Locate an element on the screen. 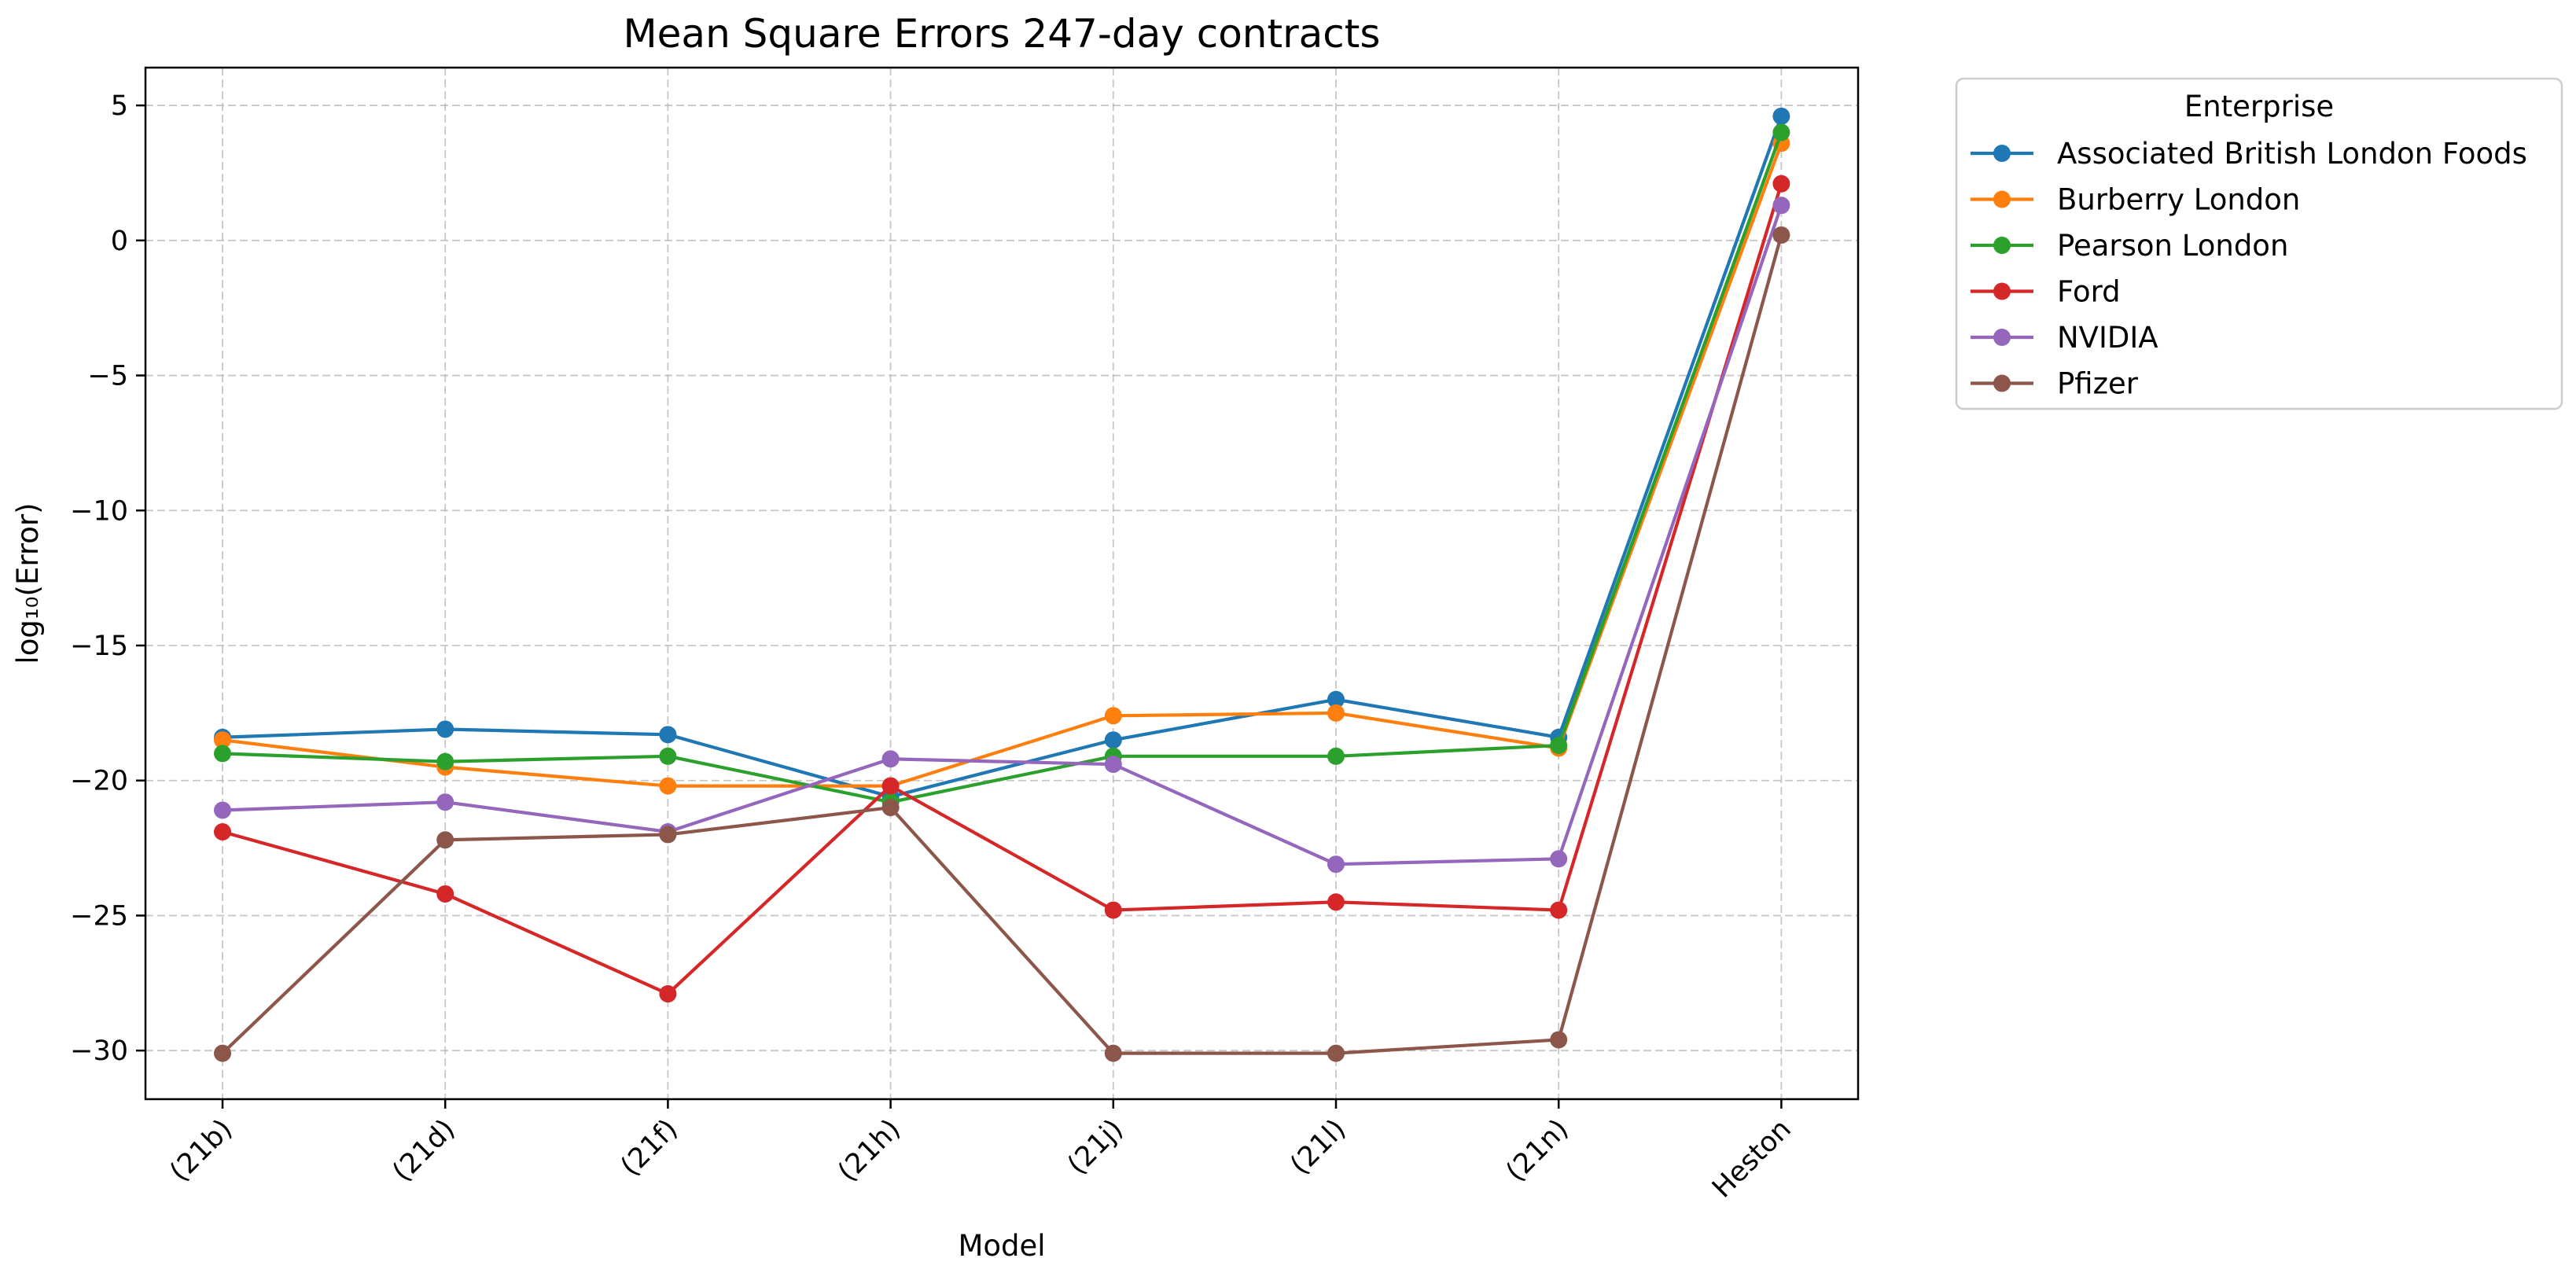 This screenshot has height=1269, width=2576. legend-title: Enterprise is located at coordinates (2259, 106).